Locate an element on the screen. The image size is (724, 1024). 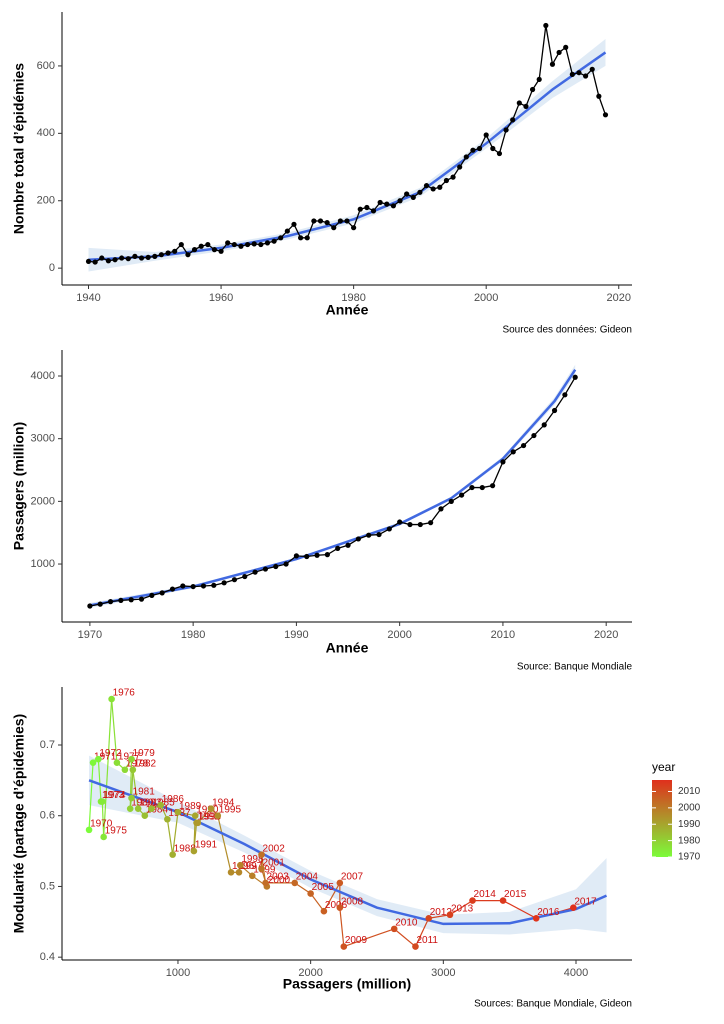
y-tick-label: 2000 is located at coordinates (43, 501).